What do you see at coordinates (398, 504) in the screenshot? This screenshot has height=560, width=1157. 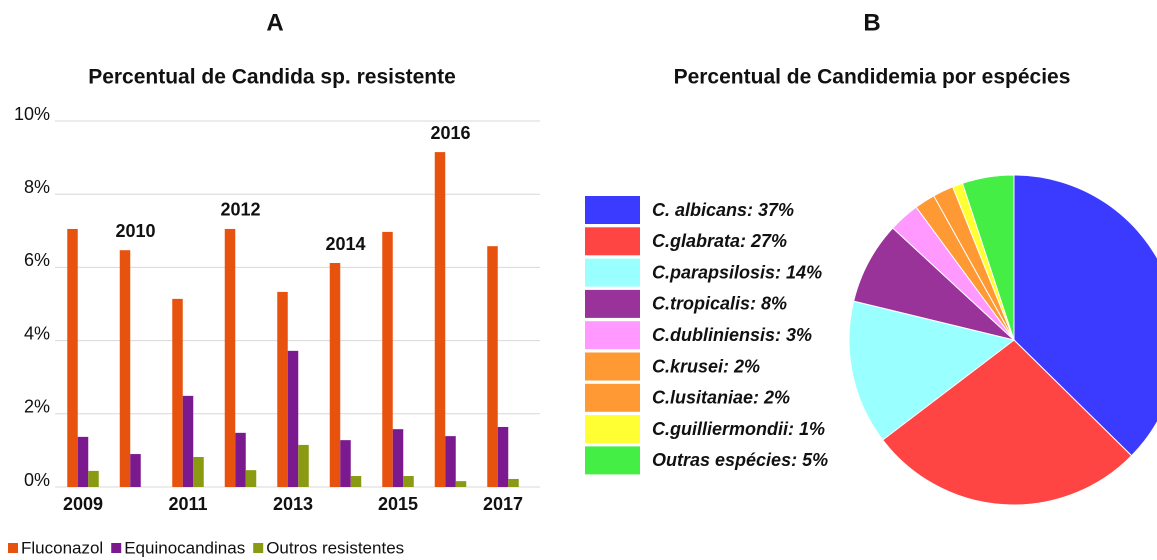 I see `x-tick-label: 2015` at bounding box center [398, 504].